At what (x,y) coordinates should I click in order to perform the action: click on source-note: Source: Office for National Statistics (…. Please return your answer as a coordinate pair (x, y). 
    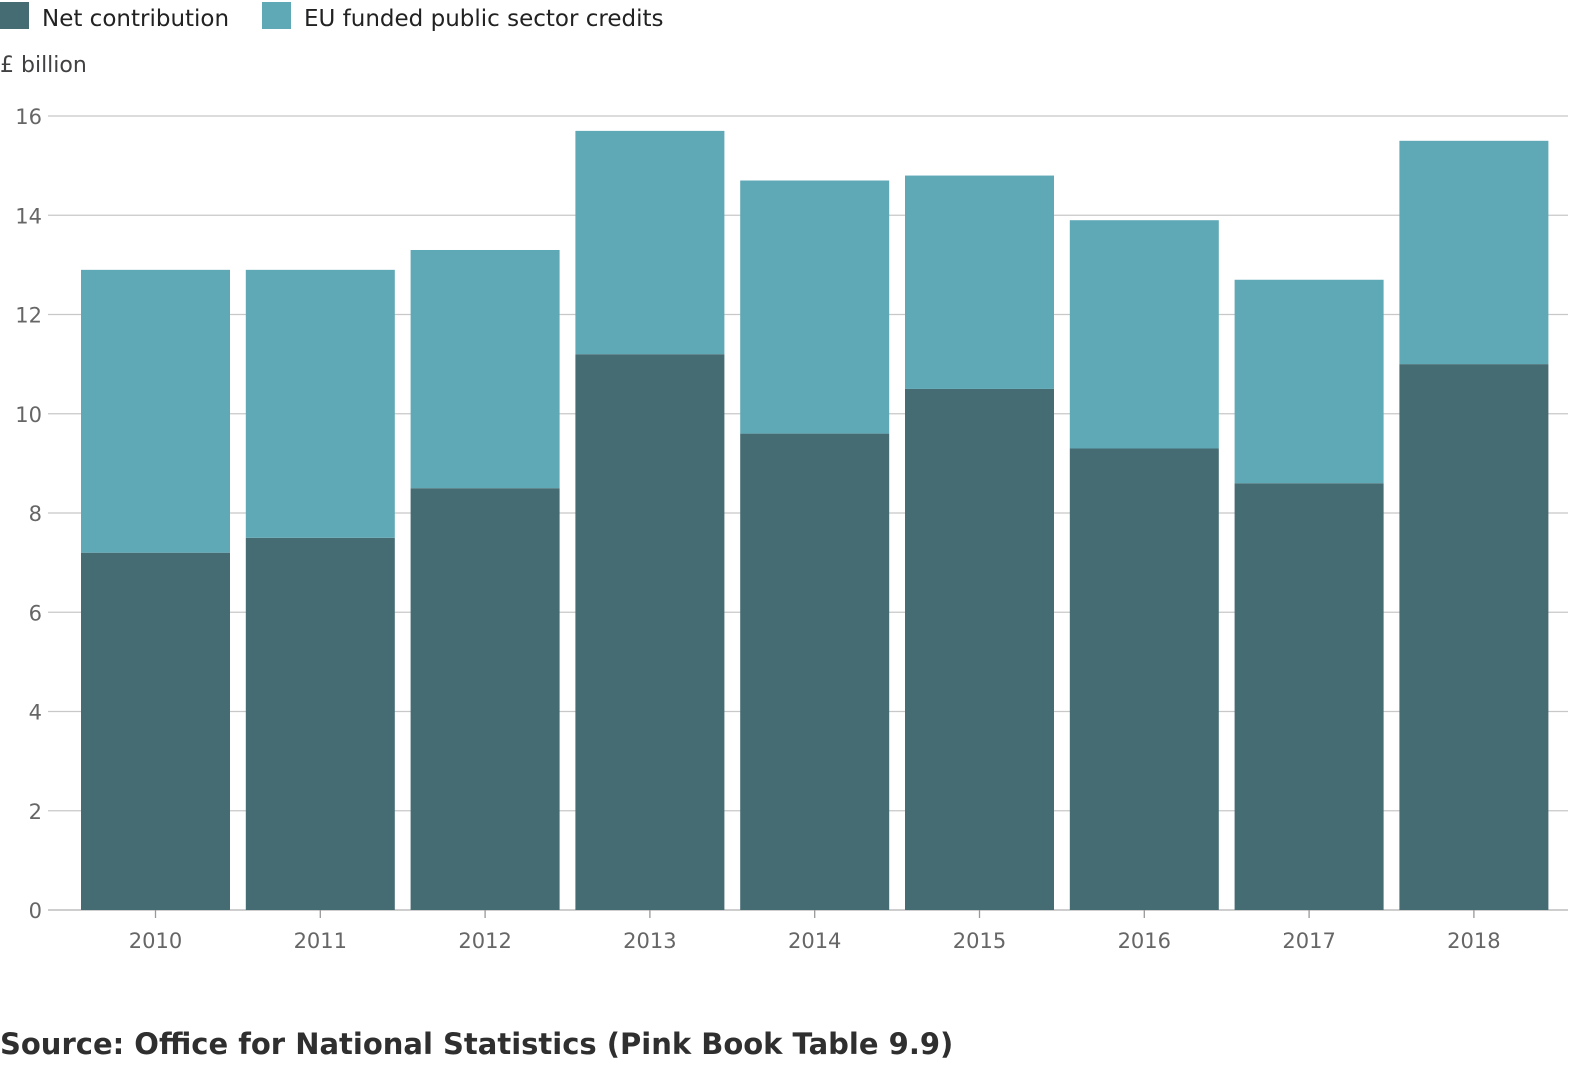
    Looking at the image, I should click on (476, 1044).